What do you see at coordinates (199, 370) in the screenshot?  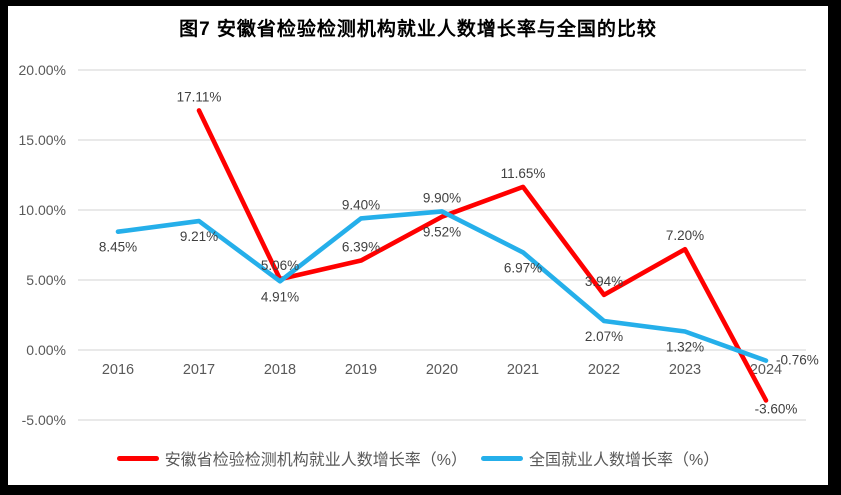 I see `x-tick-label: 2017` at bounding box center [199, 370].